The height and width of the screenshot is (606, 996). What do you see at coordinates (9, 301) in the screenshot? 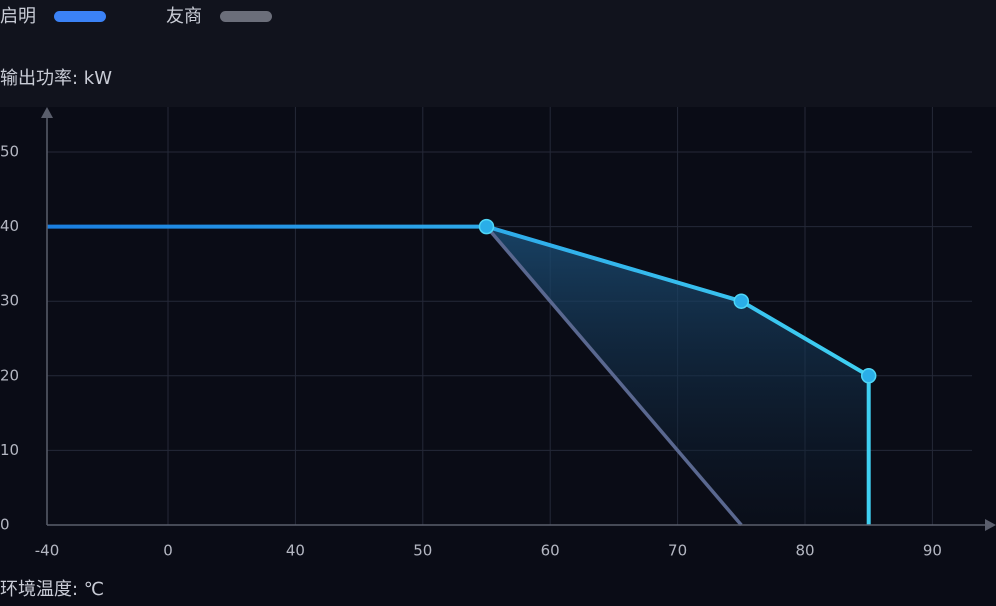
I see `y-tick-label: 30` at bounding box center [9, 301].